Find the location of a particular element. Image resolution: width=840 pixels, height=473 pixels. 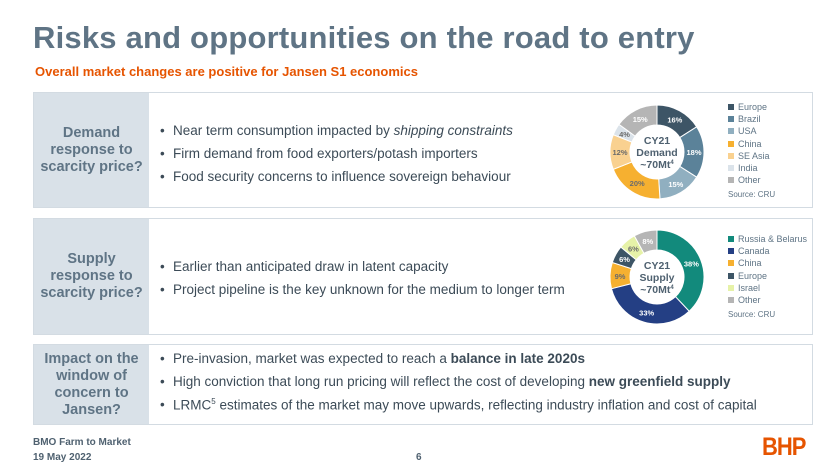

legend-item: Brazil is located at coordinates (751, 119).